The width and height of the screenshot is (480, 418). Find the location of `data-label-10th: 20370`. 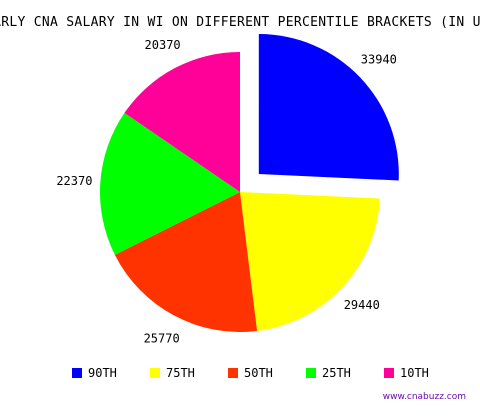

data-label-10th: 20370 is located at coordinates (163, 45).